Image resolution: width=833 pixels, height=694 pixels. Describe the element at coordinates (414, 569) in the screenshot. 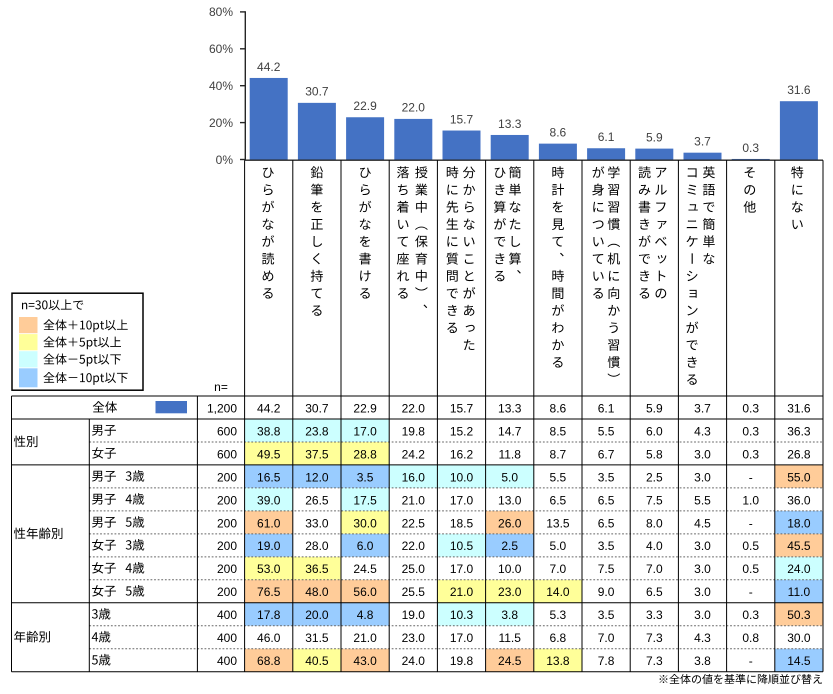

I see `svg-text: 25.0` at that location.